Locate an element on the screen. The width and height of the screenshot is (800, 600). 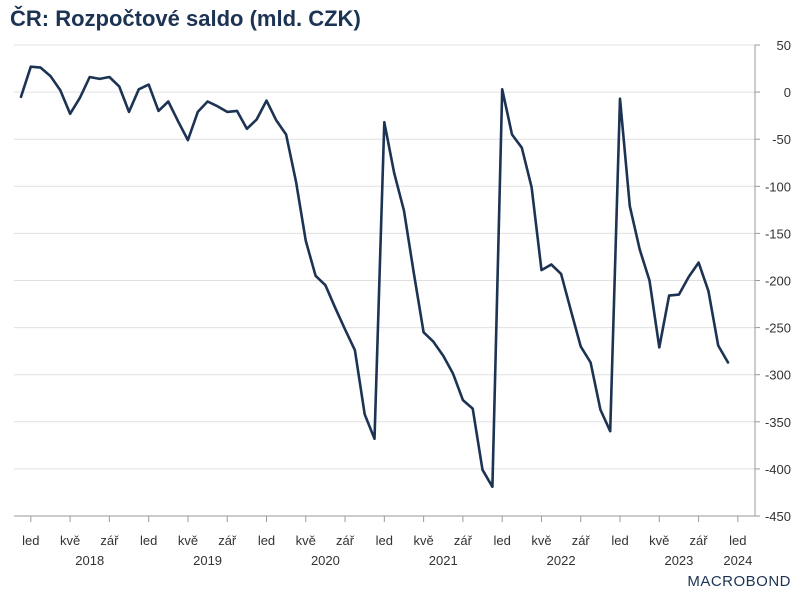
y-tick-label: -450 is located at coordinates (778, 516).